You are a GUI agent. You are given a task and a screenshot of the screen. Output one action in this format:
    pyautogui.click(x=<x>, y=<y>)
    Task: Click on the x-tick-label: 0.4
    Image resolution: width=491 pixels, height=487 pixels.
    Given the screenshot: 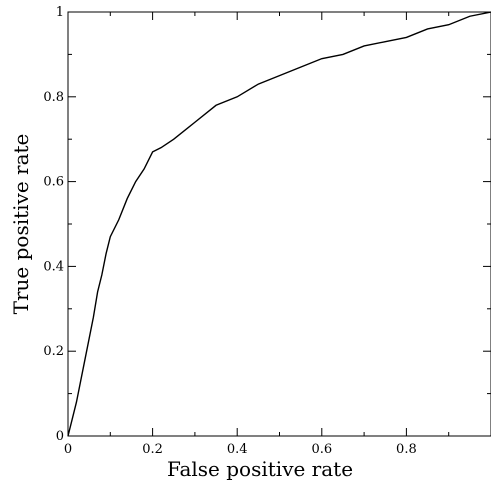 What is the action you would take?
    pyautogui.click(x=237, y=449)
    